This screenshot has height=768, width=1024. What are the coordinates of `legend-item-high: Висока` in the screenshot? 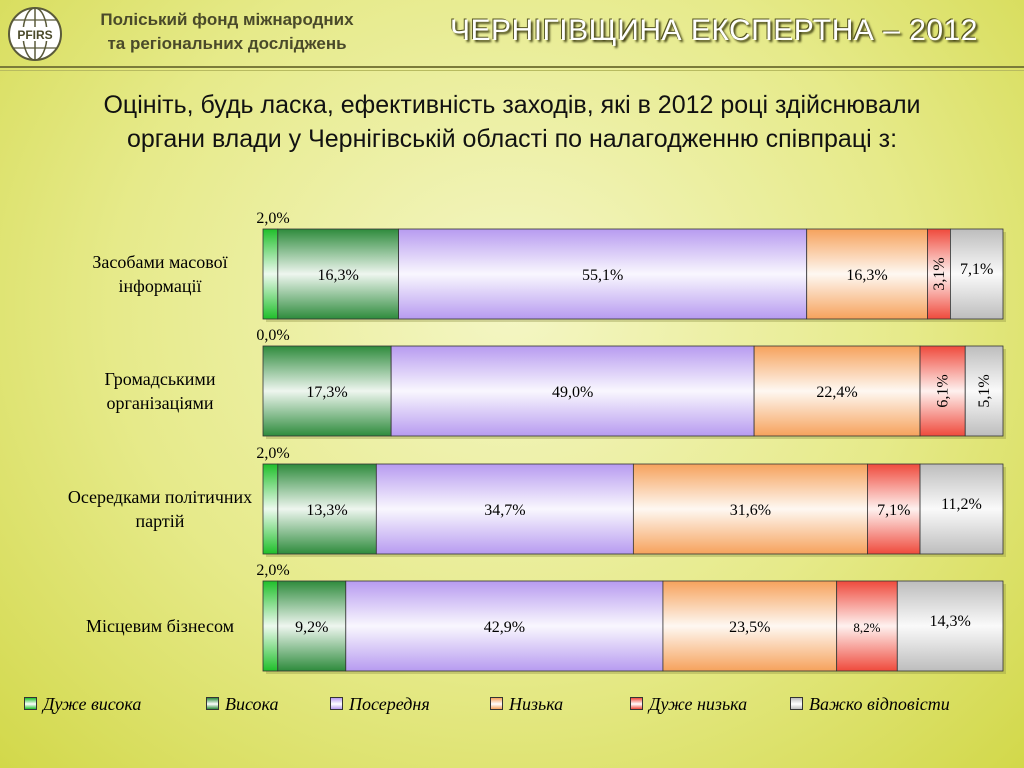 It's located at (242, 704).